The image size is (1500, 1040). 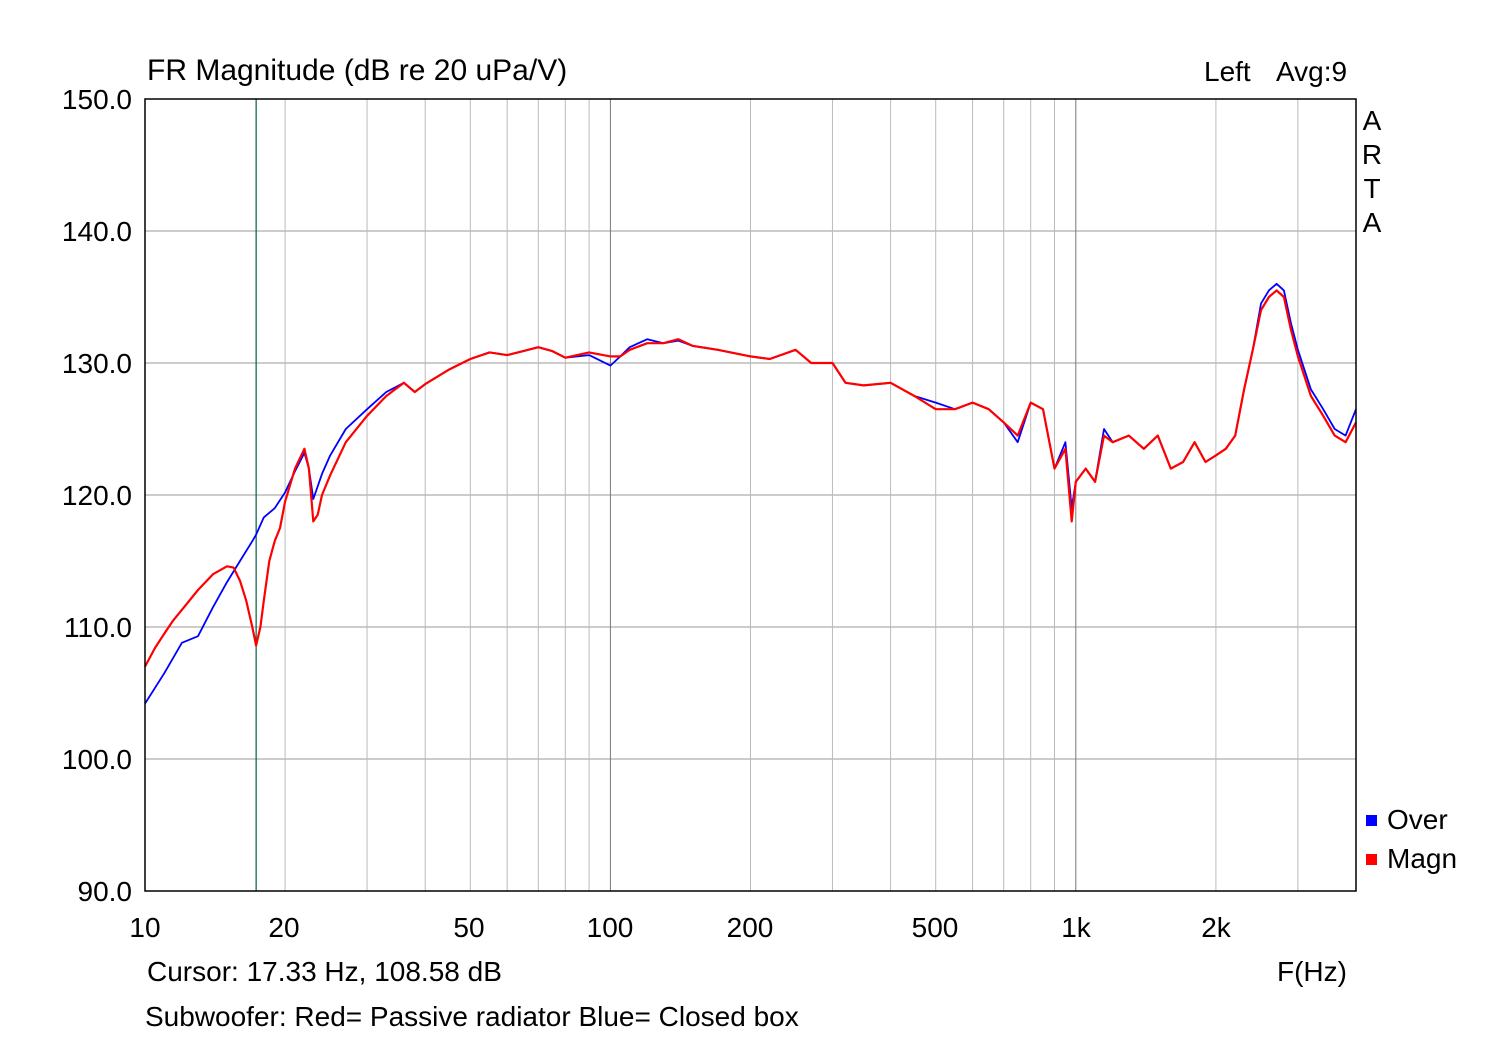 What do you see at coordinates (96, 99) in the screenshot?
I see `y-tick-label: 150.0` at bounding box center [96, 99].